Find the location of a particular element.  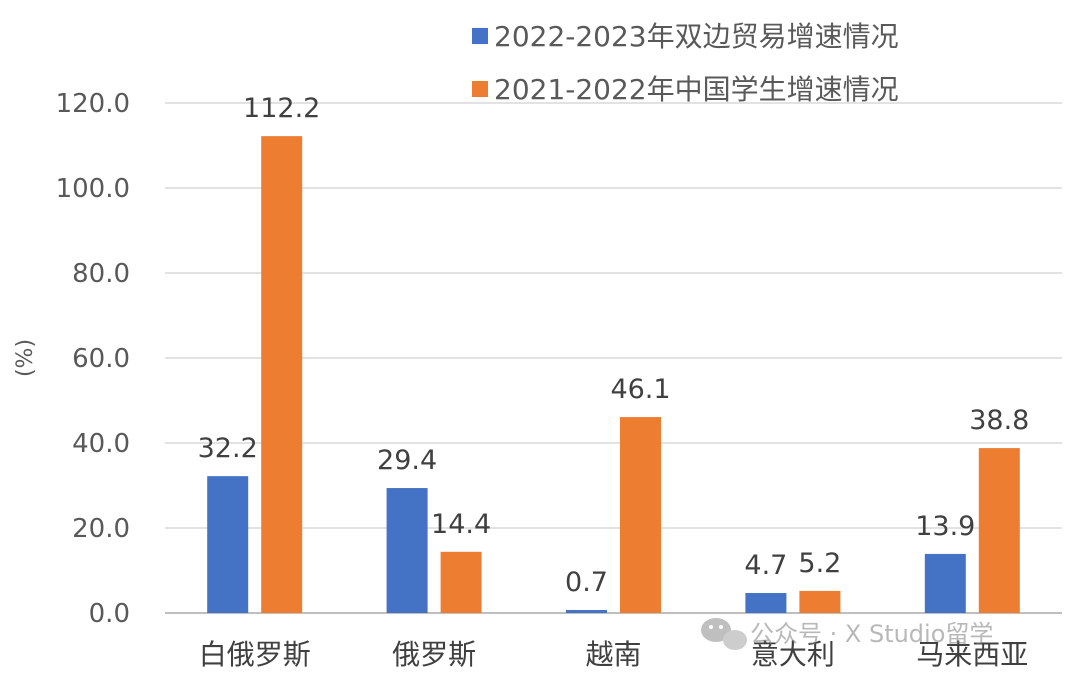

x-category-label: 白俄罗斯 is located at coordinates (255, 654).